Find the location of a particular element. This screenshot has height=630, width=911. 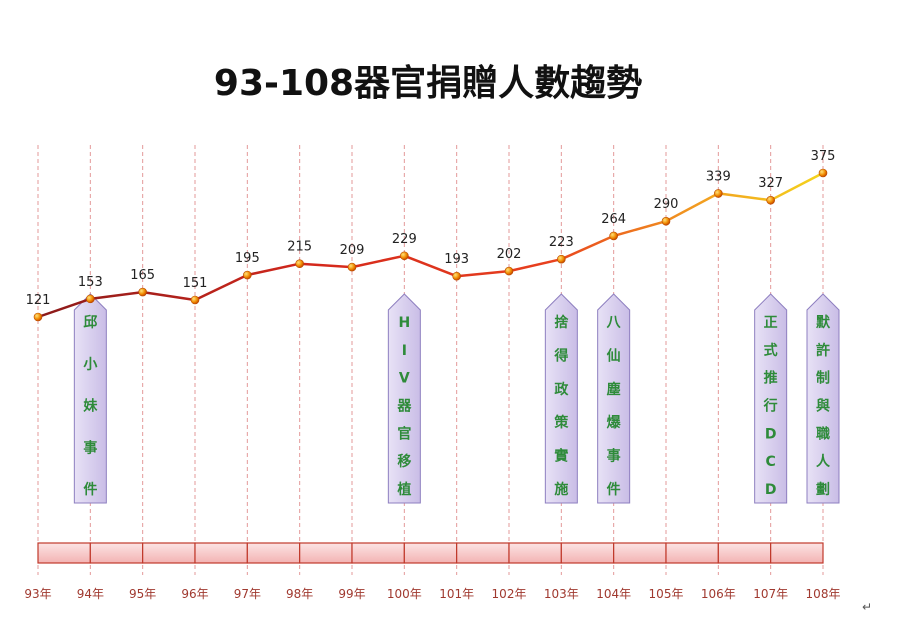

data-label: 339 is located at coordinates (718, 176).